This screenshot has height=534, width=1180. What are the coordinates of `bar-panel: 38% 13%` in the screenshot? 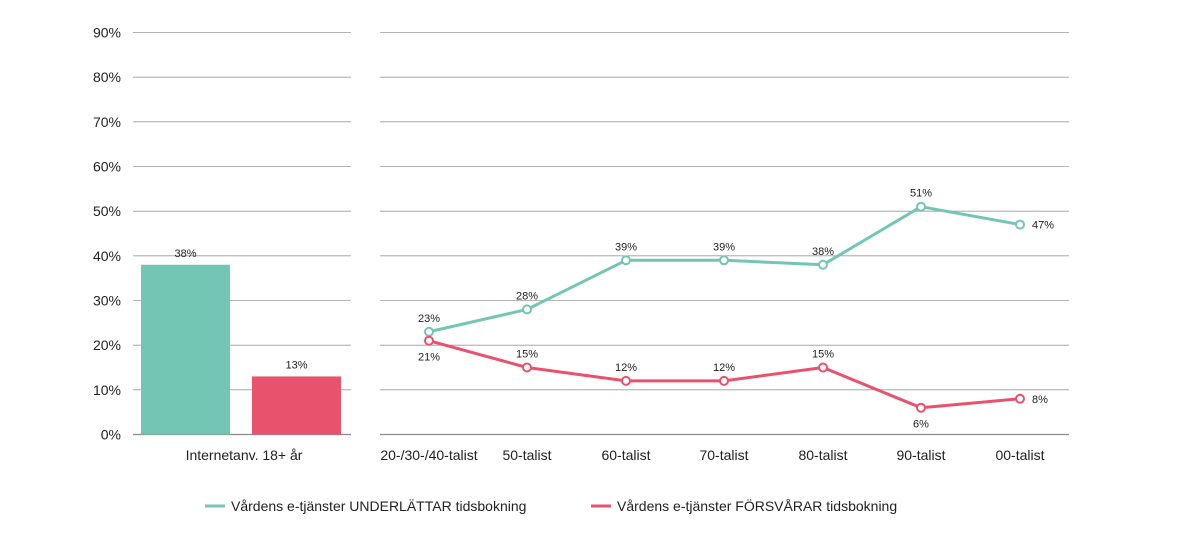 It's located at (241, 341).